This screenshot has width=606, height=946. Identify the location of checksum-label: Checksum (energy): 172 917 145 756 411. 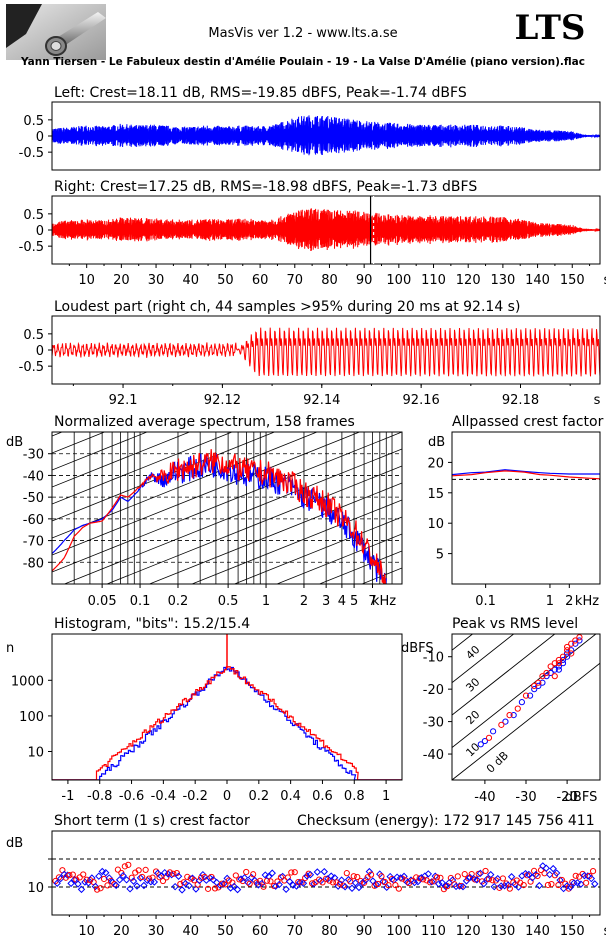
(446, 821).